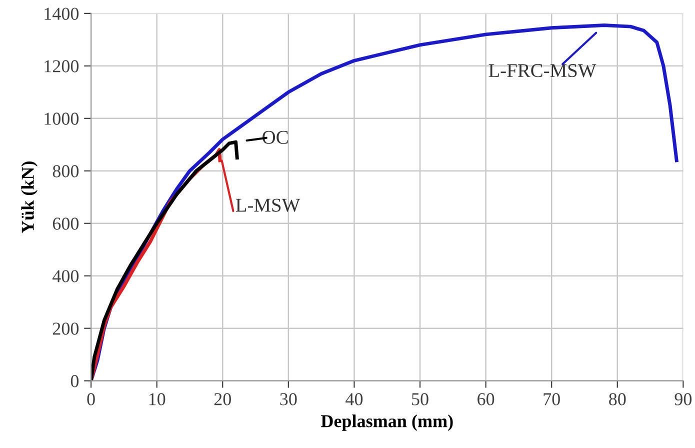 The height and width of the screenshot is (448, 695). I want to click on x-tick-label: 80, so click(617, 399).